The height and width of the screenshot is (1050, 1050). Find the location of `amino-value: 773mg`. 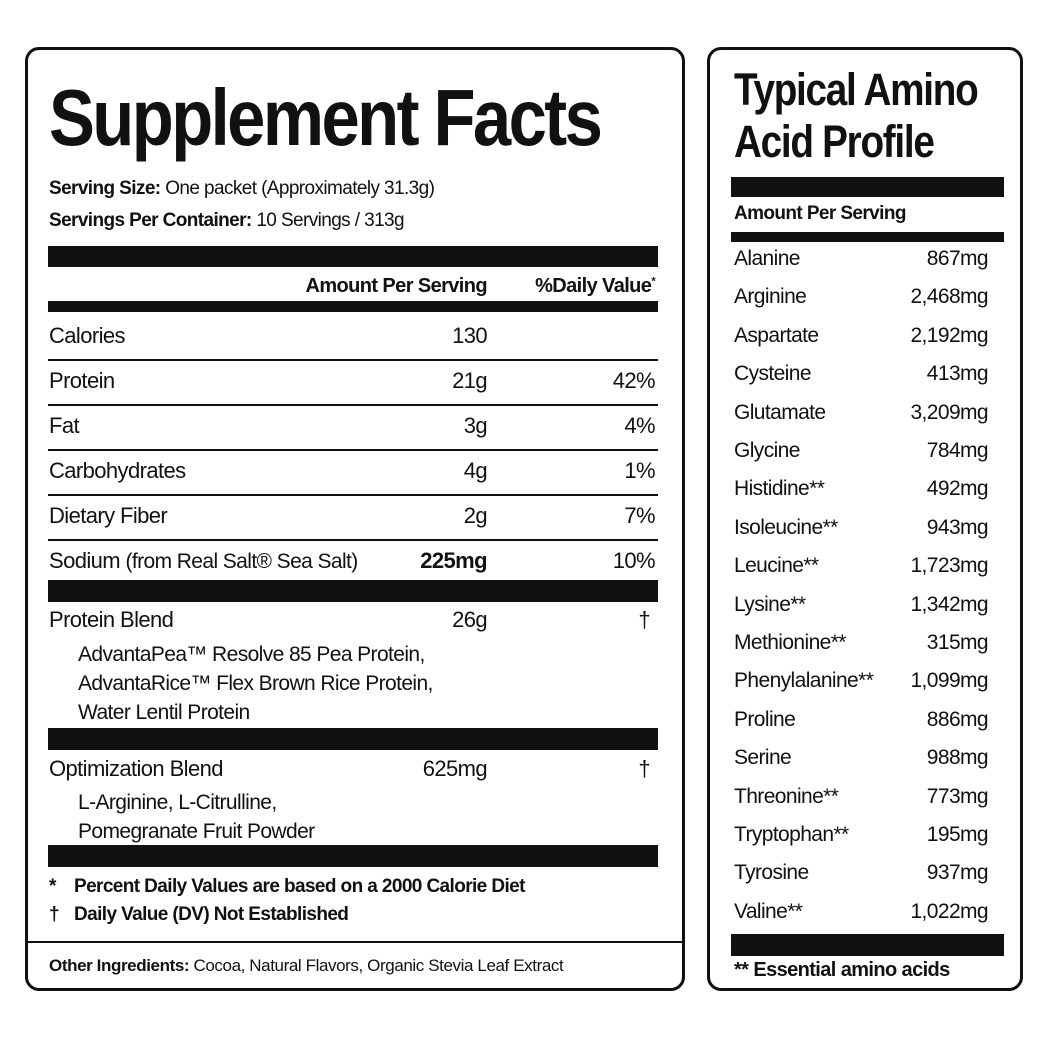

amino-value: 773mg is located at coordinates (957, 796).